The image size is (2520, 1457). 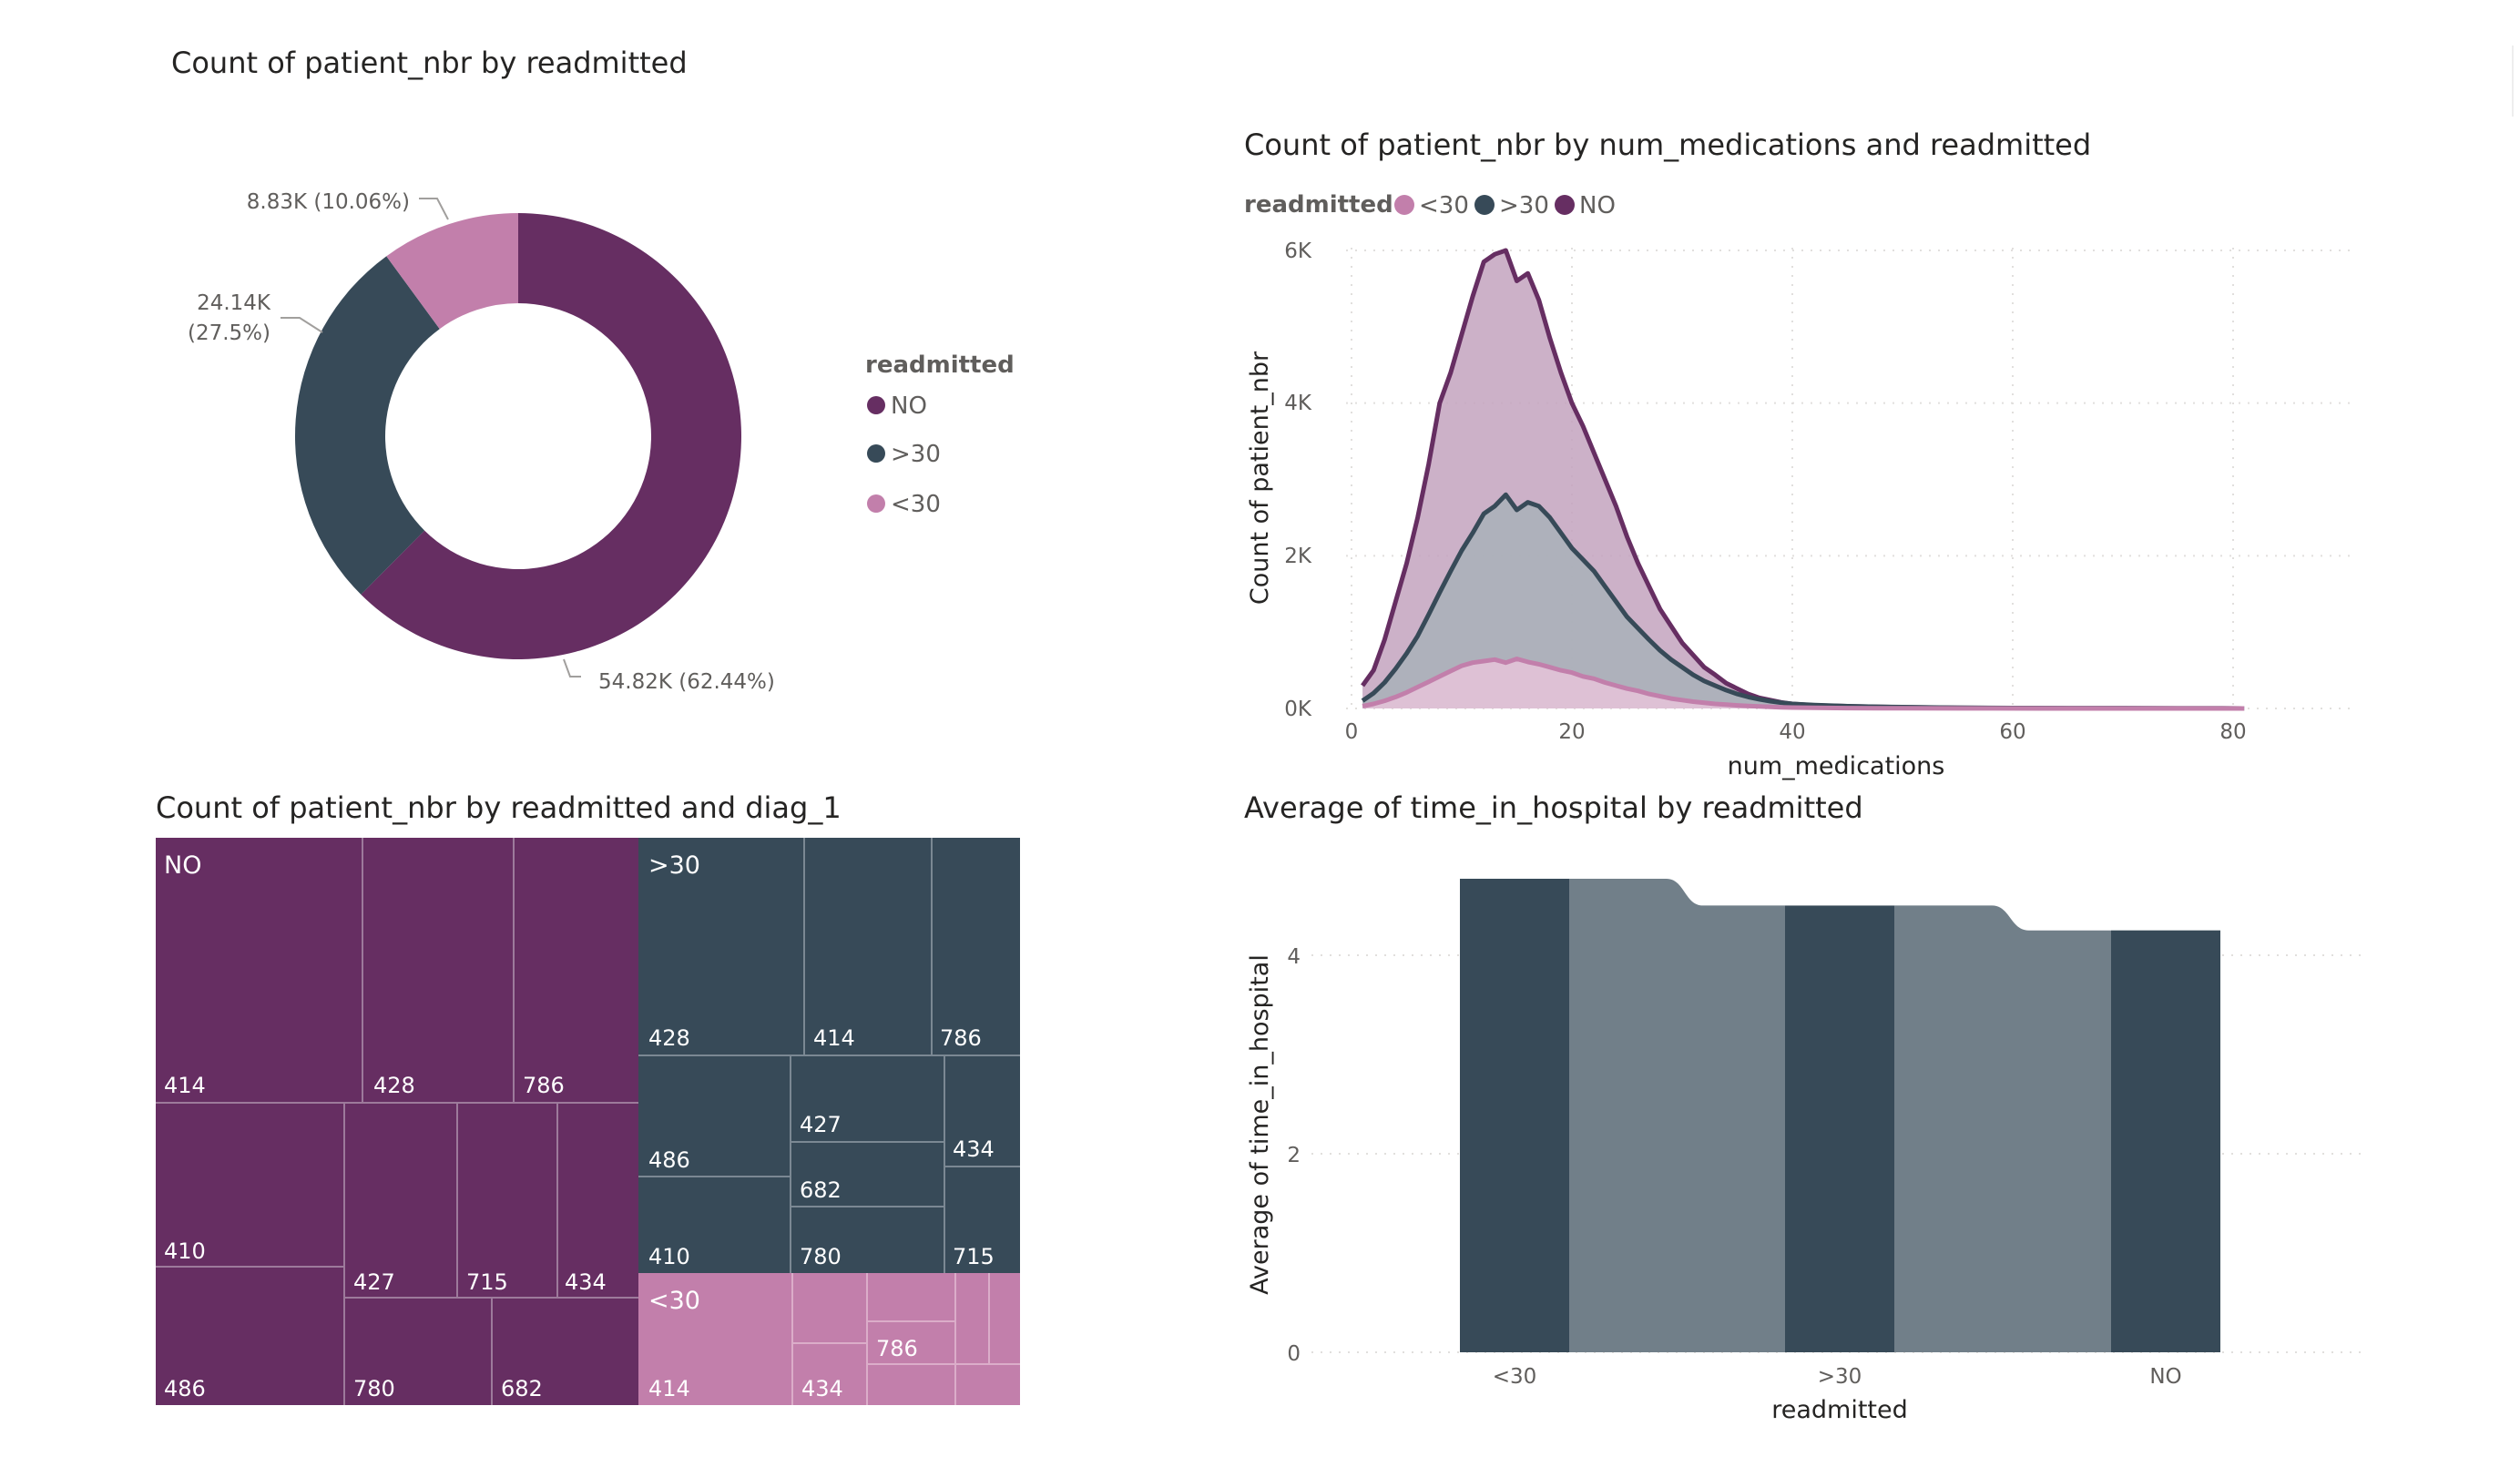 I want to click on area-series, so click(x=1803, y=479).